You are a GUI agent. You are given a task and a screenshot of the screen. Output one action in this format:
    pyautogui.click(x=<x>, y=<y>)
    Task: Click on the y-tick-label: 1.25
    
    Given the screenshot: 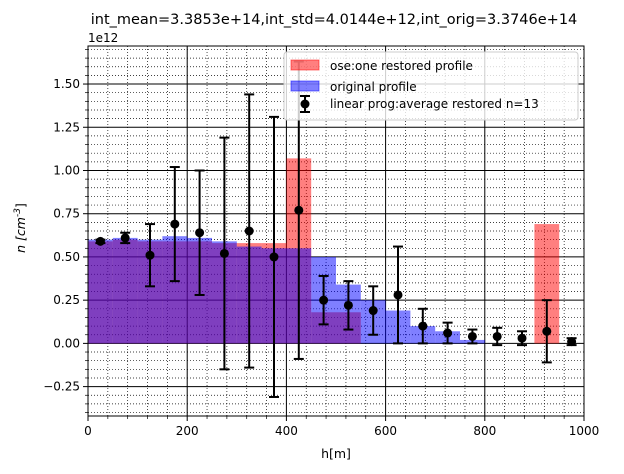 What is the action you would take?
    pyautogui.click(x=66, y=127)
    